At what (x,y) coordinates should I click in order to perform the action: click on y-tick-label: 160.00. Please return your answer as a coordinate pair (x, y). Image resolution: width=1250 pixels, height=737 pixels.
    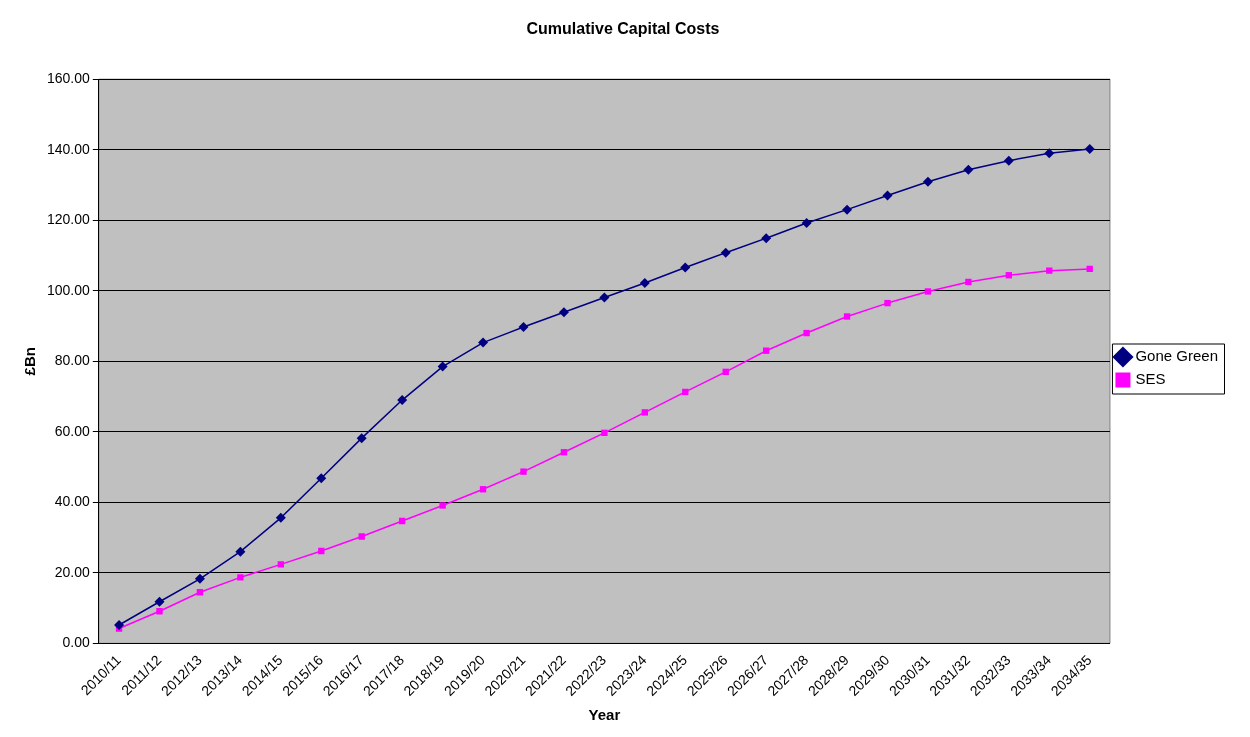
    Looking at the image, I should click on (68, 78).